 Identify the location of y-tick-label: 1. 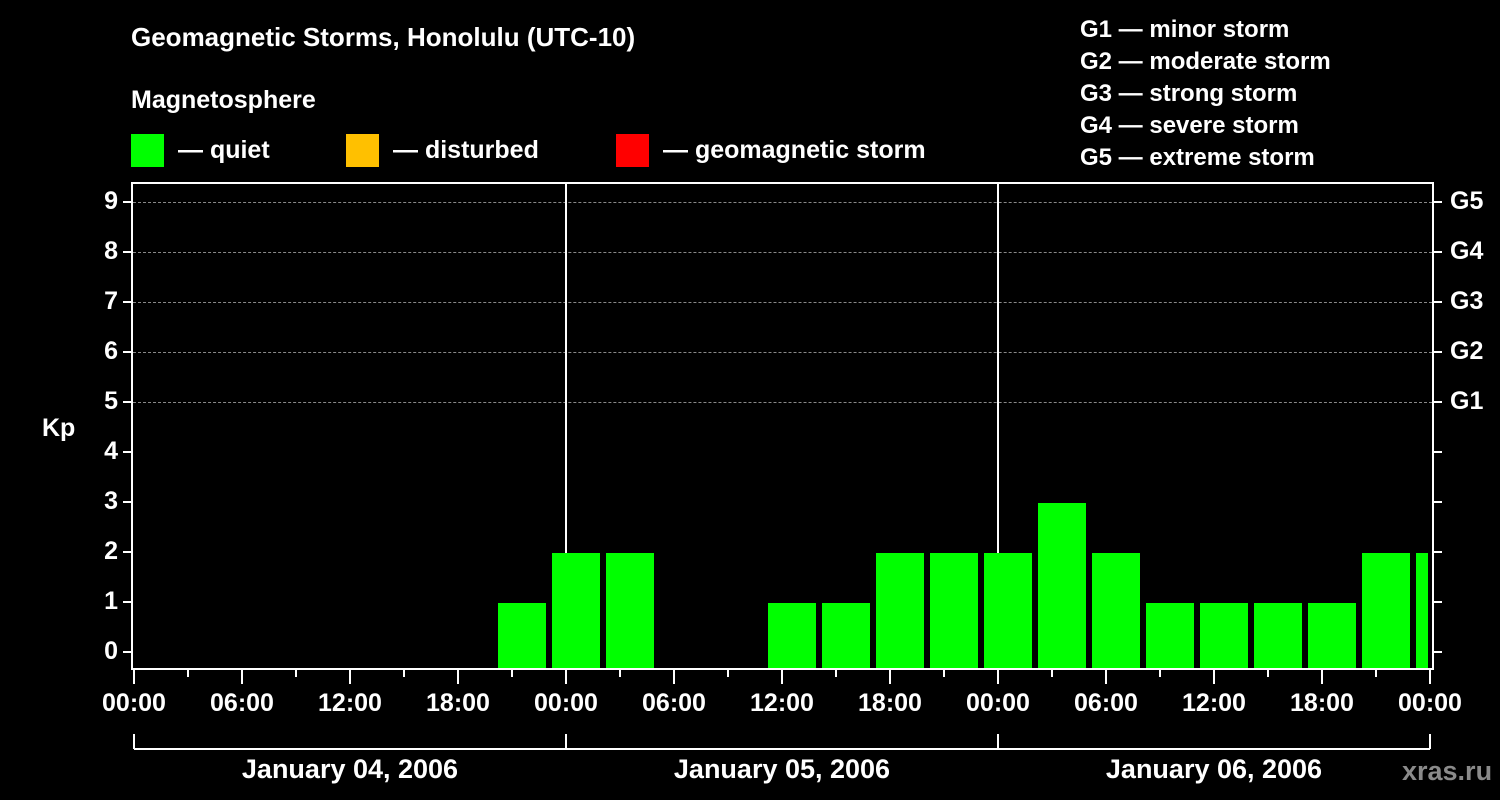
(111, 601).